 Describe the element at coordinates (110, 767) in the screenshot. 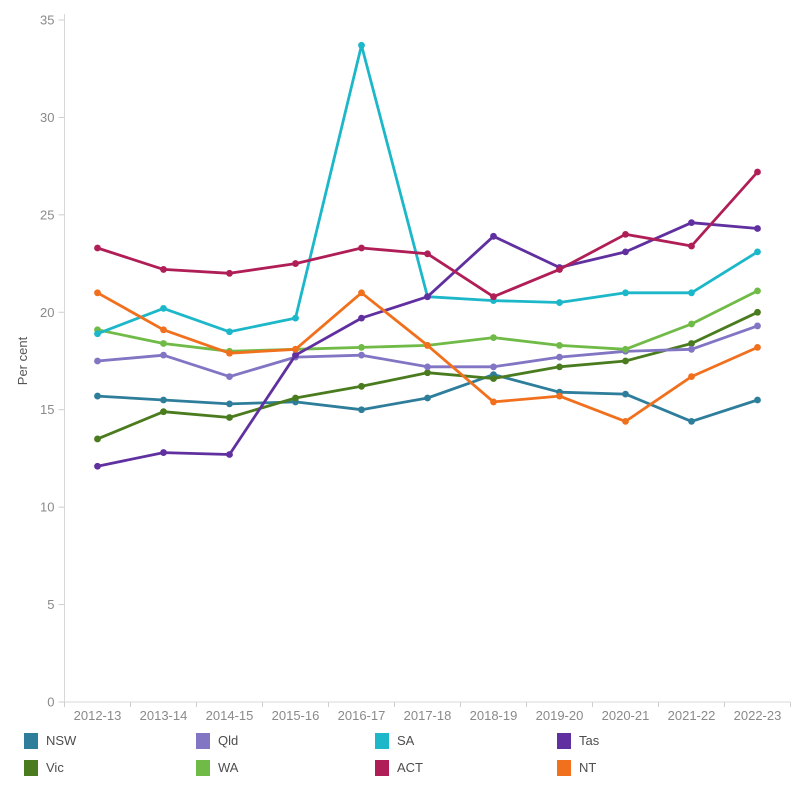

I see `legend-item-Vic: Vic` at that location.